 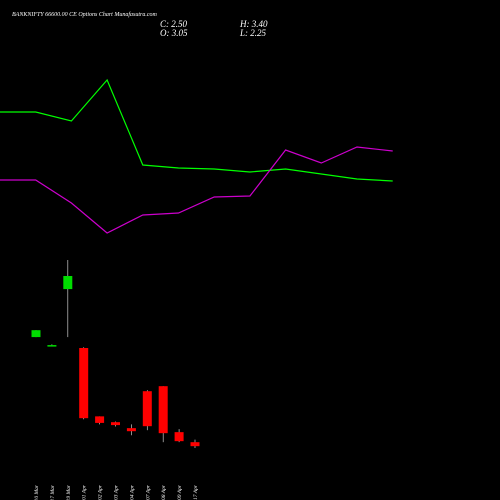 What do you see at coordinates (174, 33) in the screenshot?
I see `info-open: O: 3.05` at bounding box center [174, 33].